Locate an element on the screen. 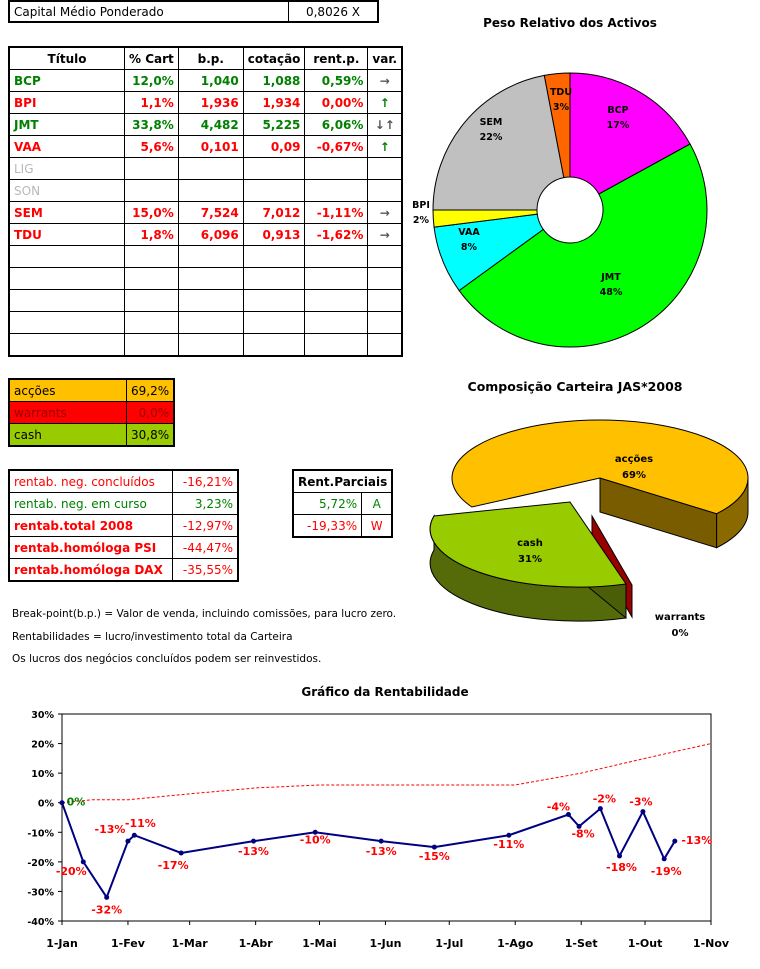 The width and height of the screenshot is (760, 969). donut-label: VAA is located at coordinates (469, 232).